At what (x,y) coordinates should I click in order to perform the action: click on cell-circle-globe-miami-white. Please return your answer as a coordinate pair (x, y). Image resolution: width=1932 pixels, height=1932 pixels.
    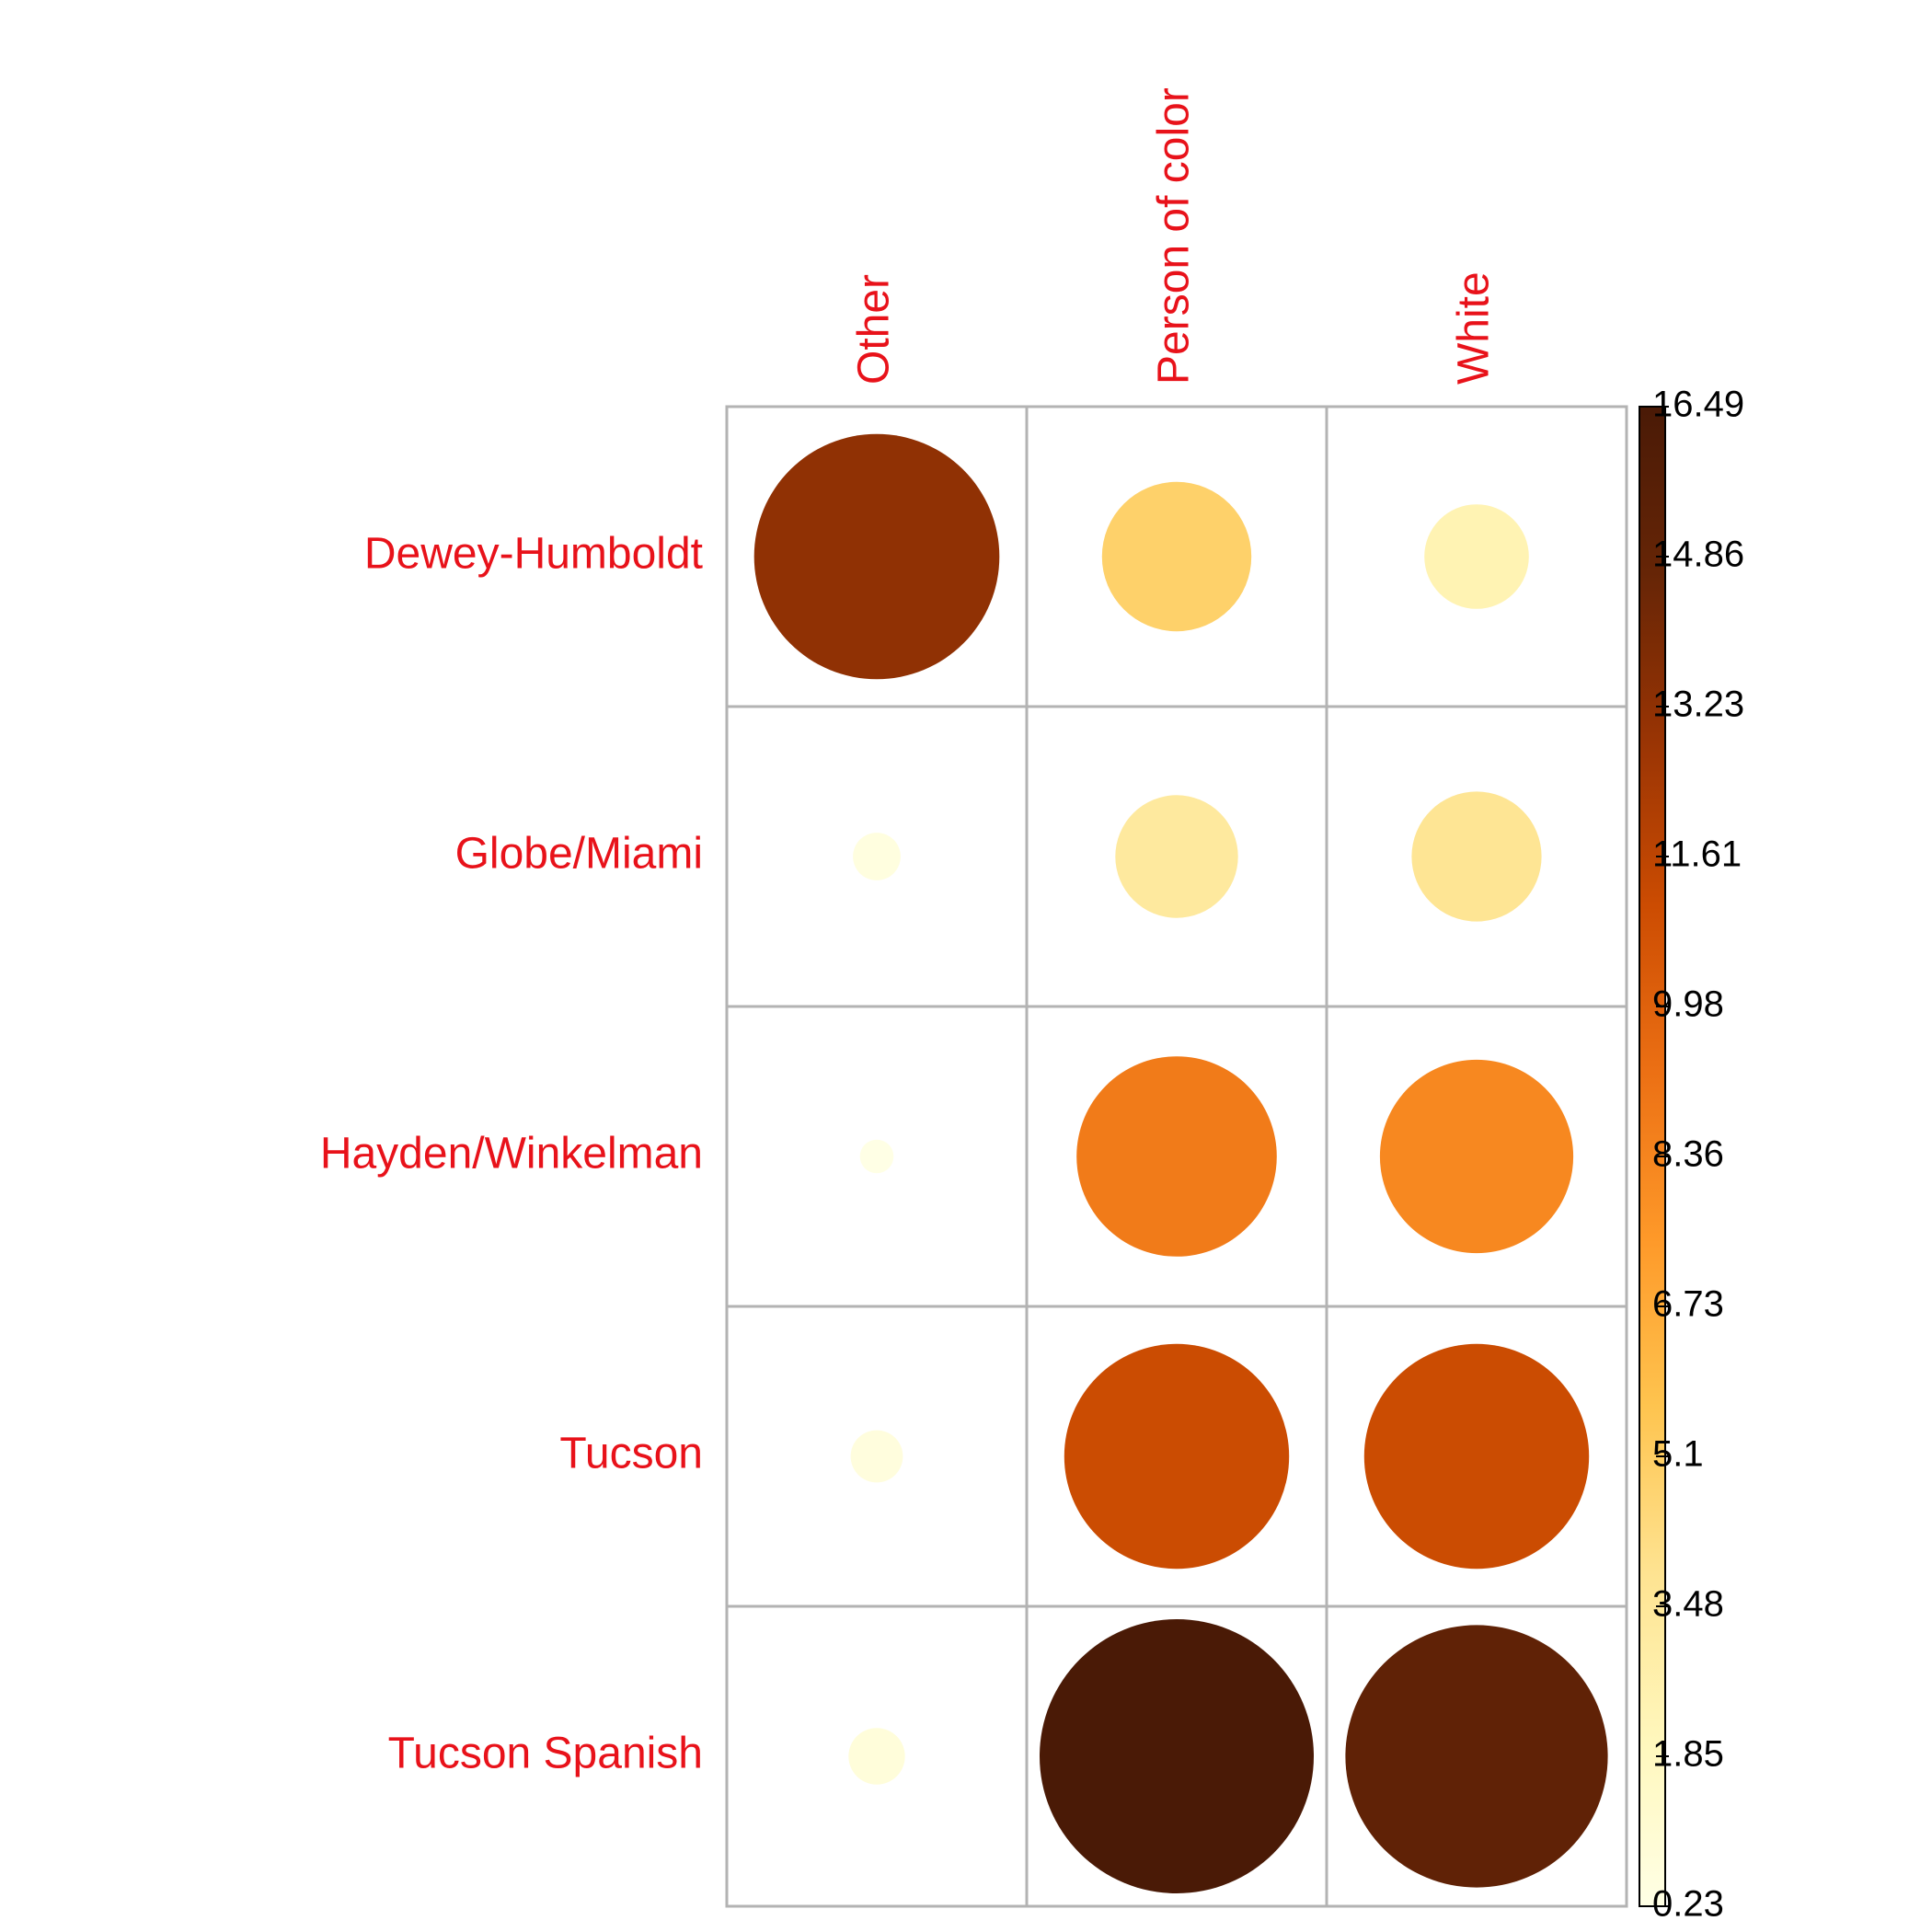
    Looking at the image, I should click on (1476, 856).